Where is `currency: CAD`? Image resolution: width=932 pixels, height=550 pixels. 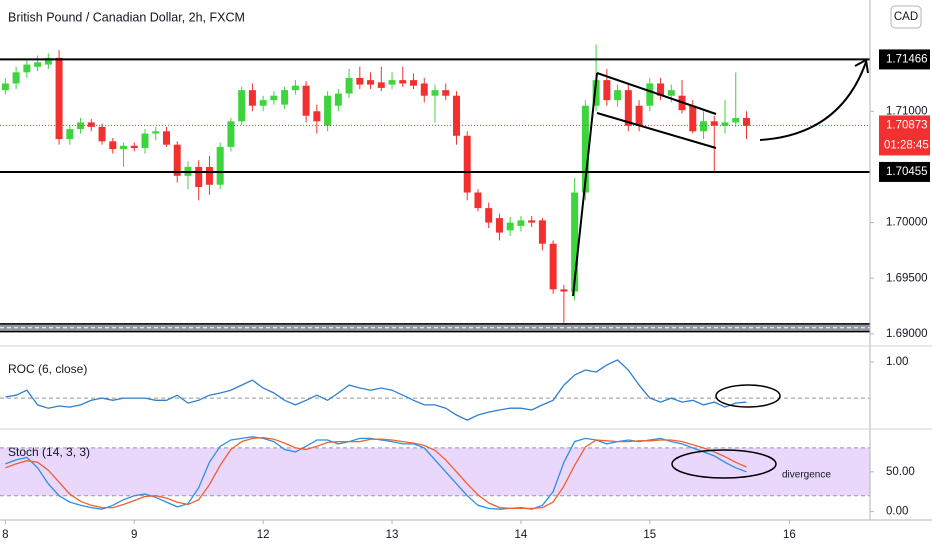 currency: CAD is located at coordinates (906, 17).